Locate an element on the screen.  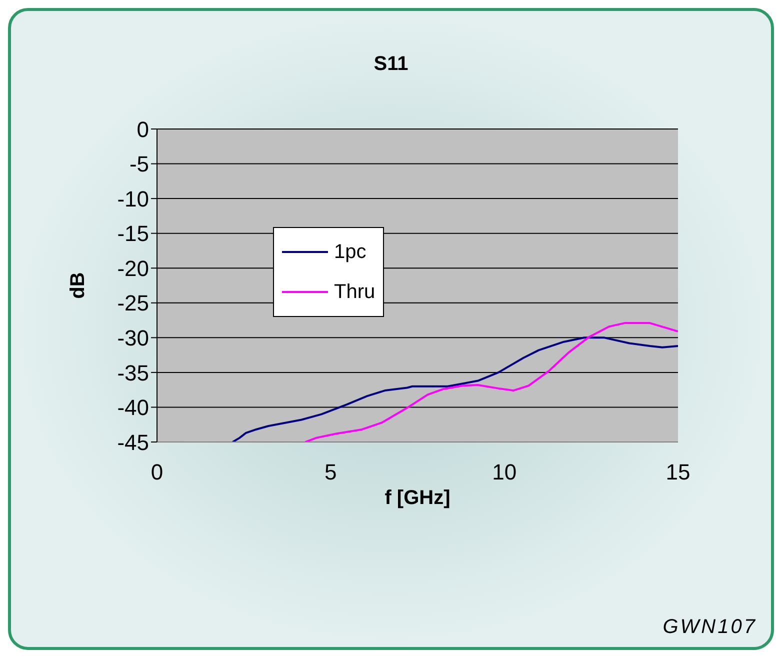
y-tick-label: -10 is located at coordinates (133, 199).